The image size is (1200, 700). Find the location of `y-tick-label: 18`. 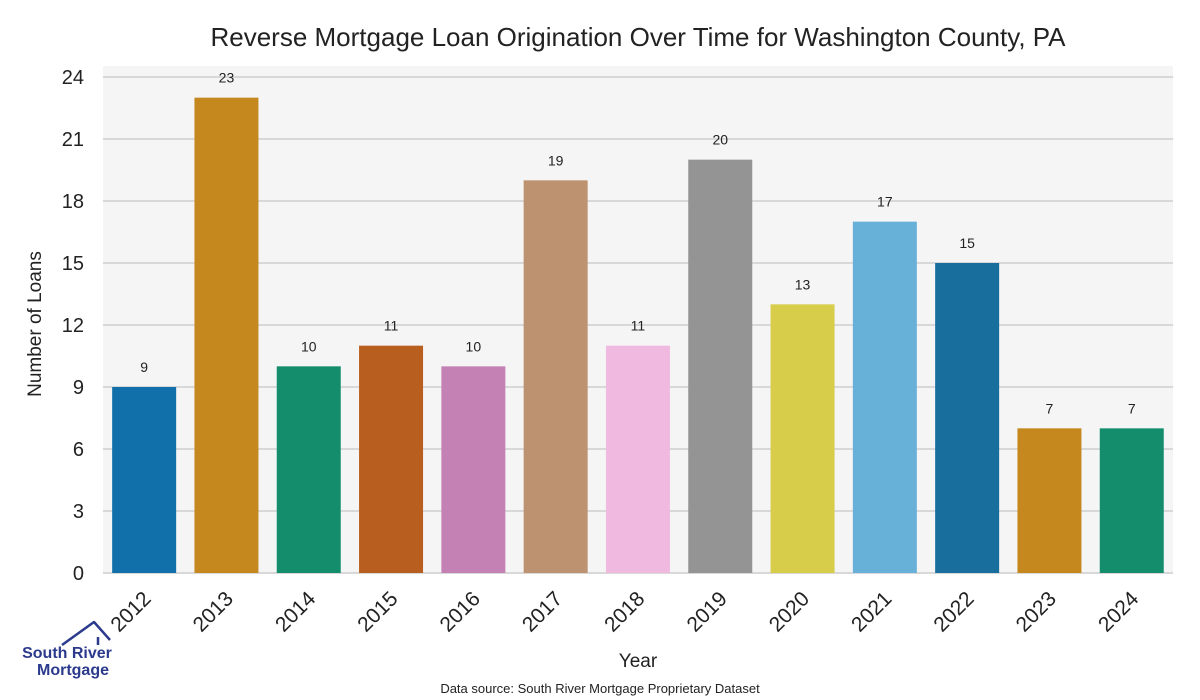

y-tick-label: 18 is located at coordinates (73, 202).